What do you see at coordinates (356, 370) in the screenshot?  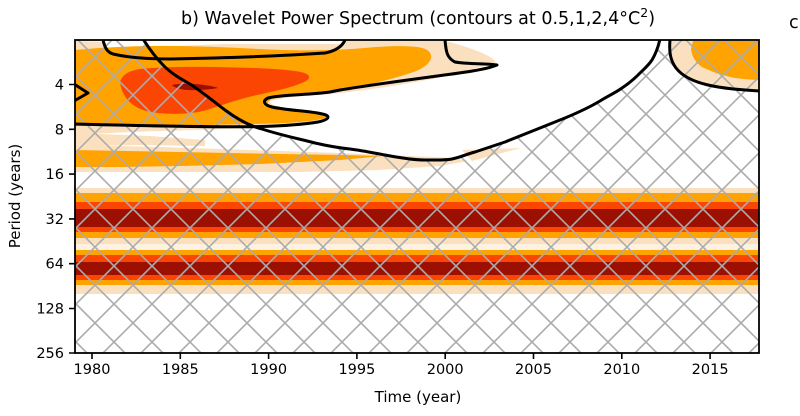 I see `x-tick-1995: 1995` at bounding box center [356, 370].